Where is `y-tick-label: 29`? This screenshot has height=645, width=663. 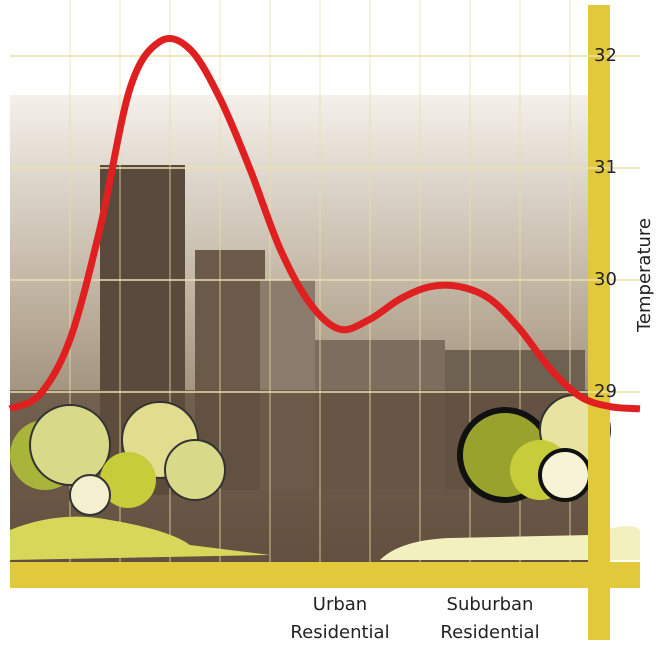 y-tick-label: 29 is located at coordinates (605, 391).